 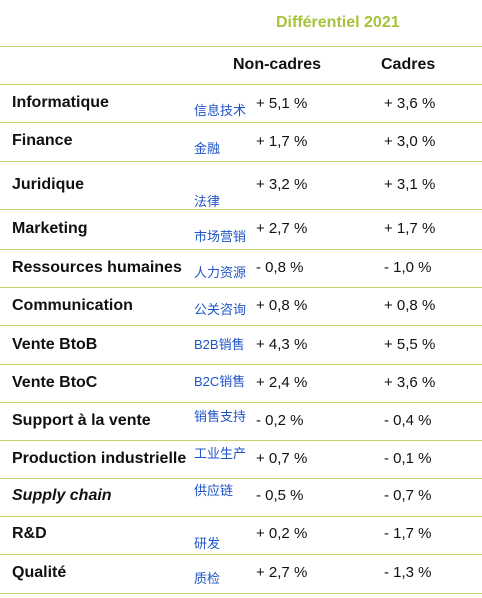 I want to click on table-row-communication: Communication 公关咨询 + 0,8 % + 0,8 %, so click(x=241, y=307).